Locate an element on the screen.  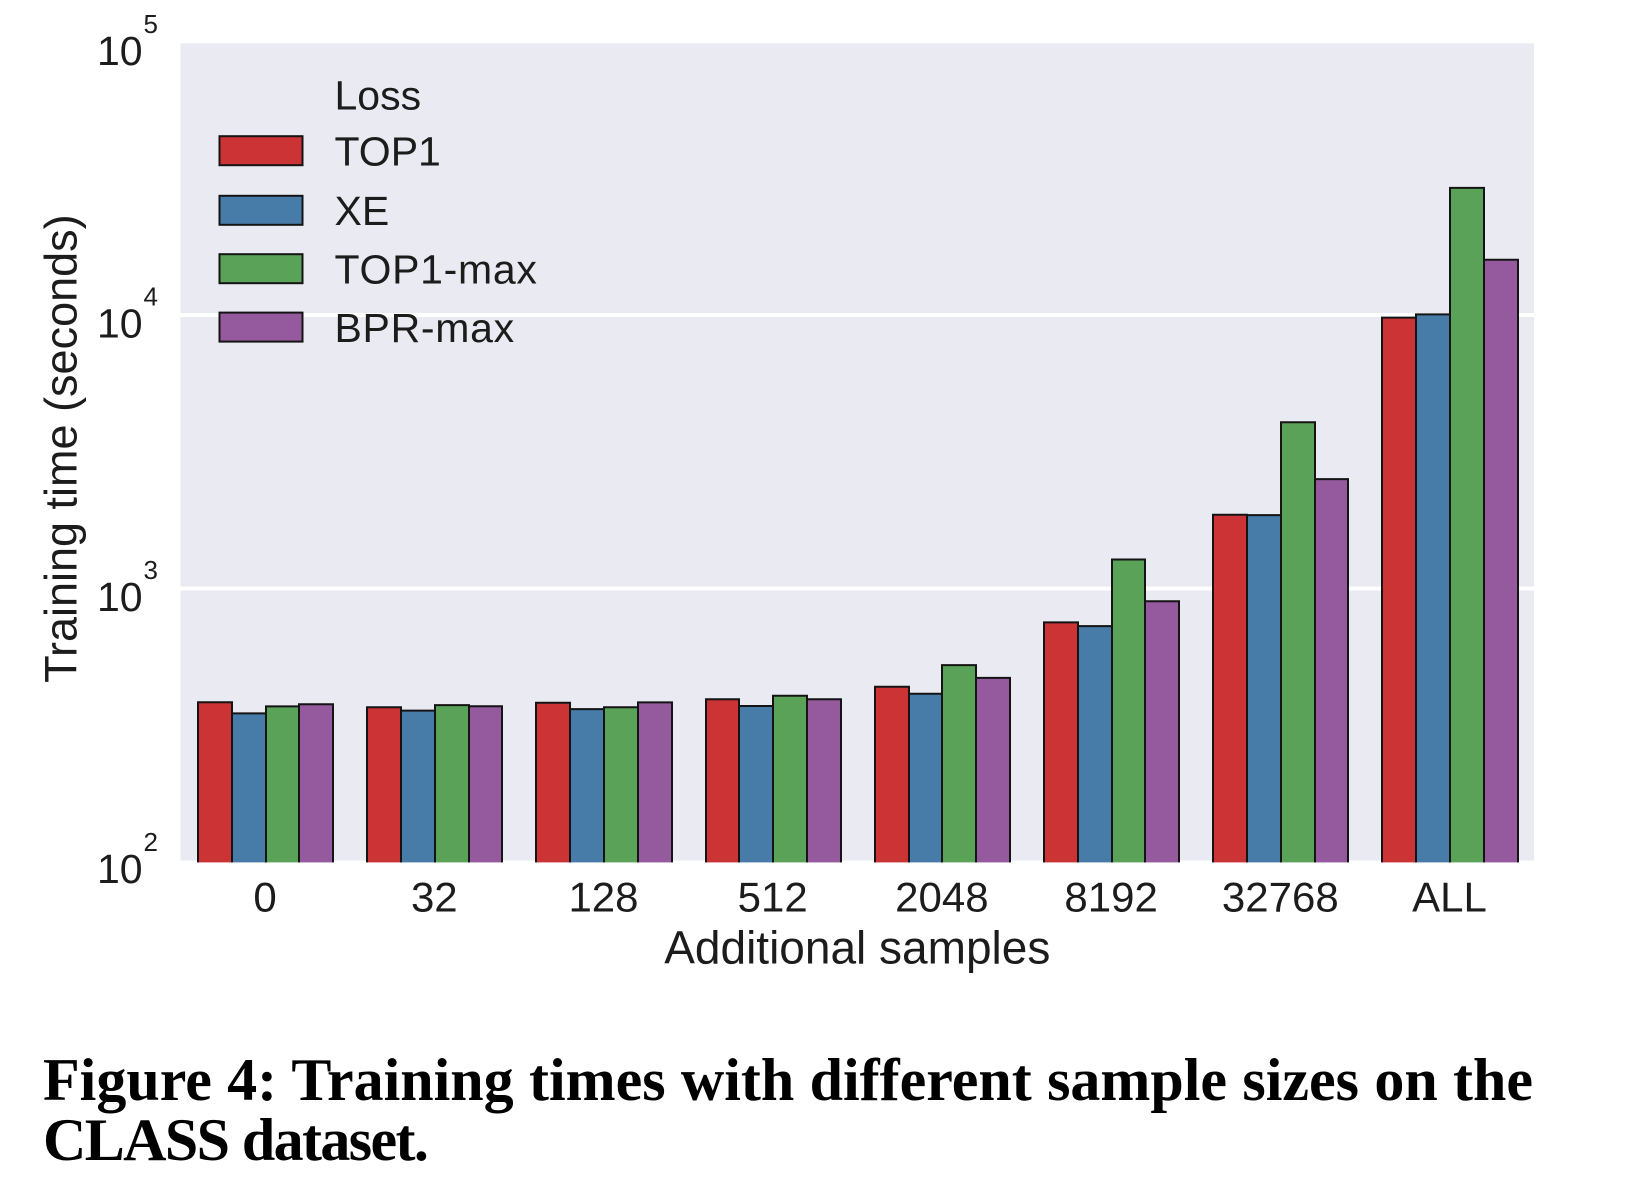
svg-text: TOP1-max is located at coordinates (436, 269).